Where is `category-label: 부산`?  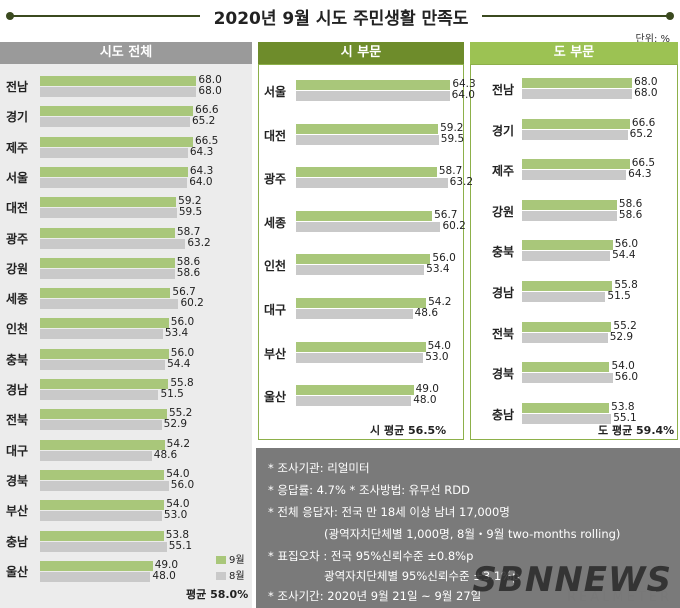
category-label: 부산 is located at coordinates (275, 353).